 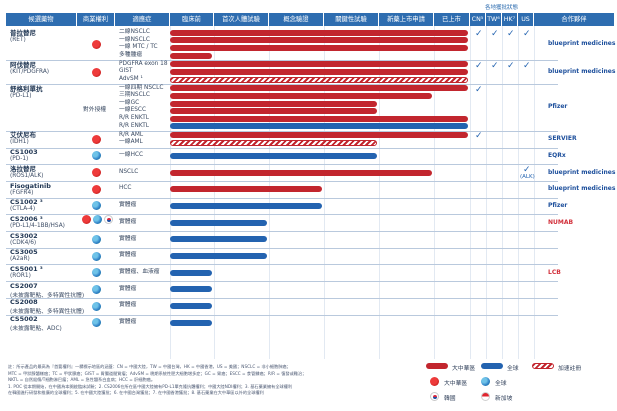 What do you see at coordinates (22, 192) in the screenshot?
I see `drug-target-6: (FGFR4)` at bounding box center [22, 192].